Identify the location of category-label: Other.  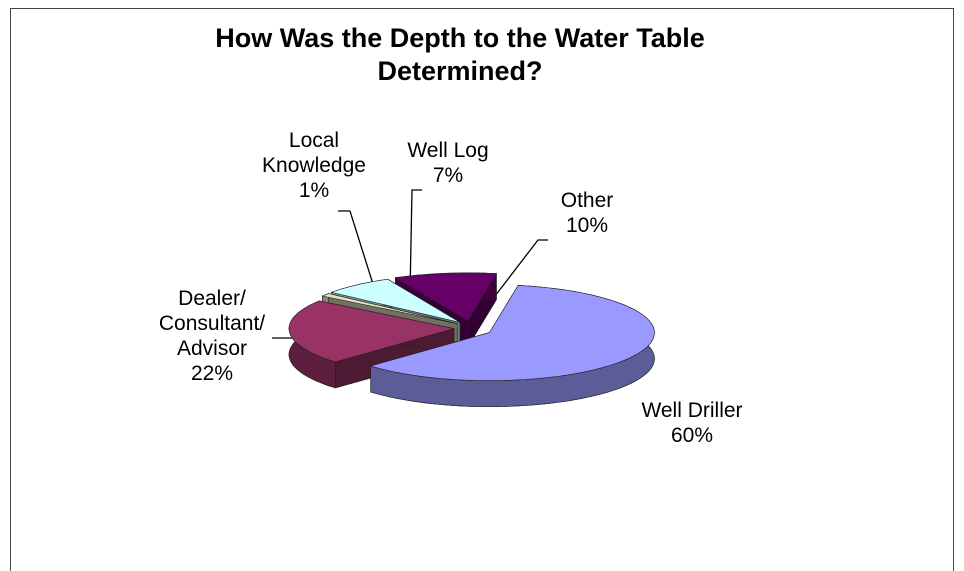
(587, 200).